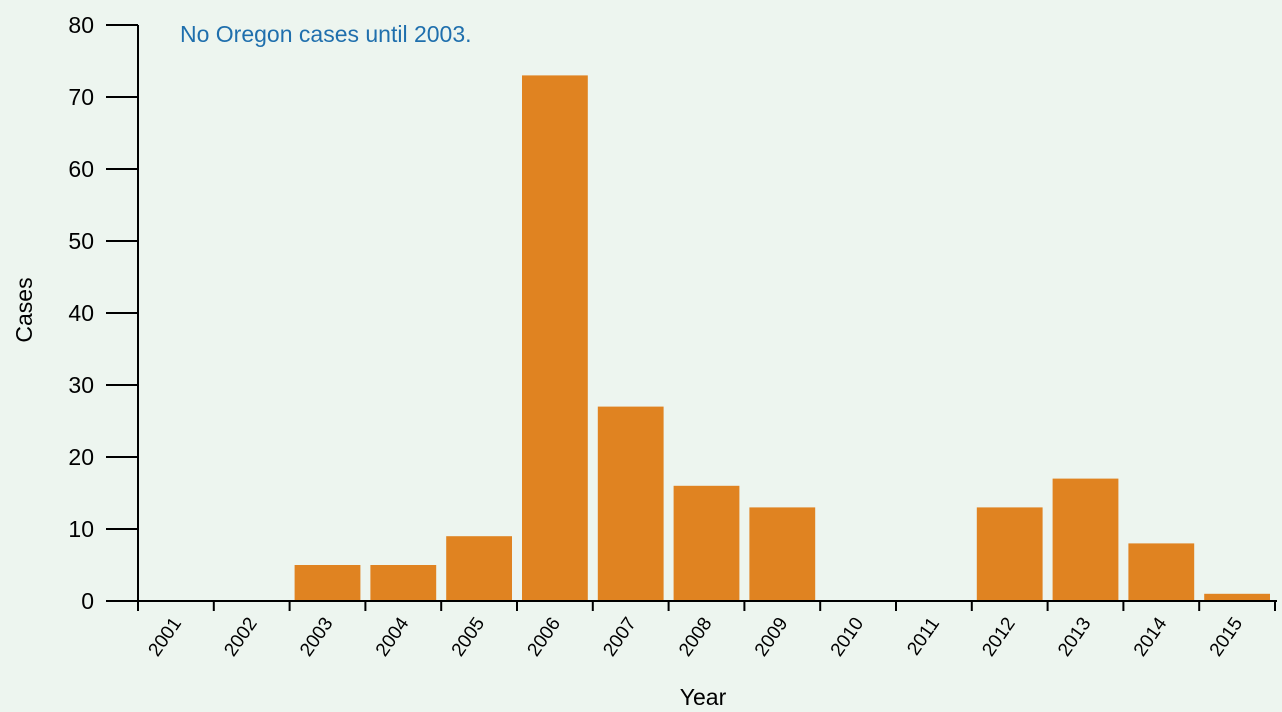  I want to click on bar-2005, so click(479, 568).